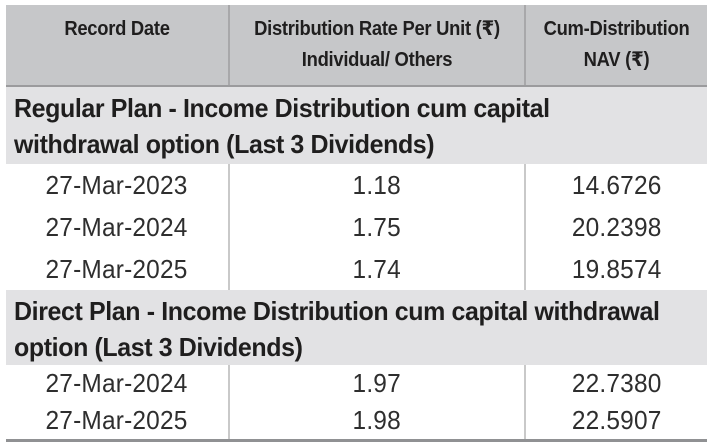  Describe the element at coordinates (616, 184) in the screenshot. I see `nav-cell: 14.6726` at that location.